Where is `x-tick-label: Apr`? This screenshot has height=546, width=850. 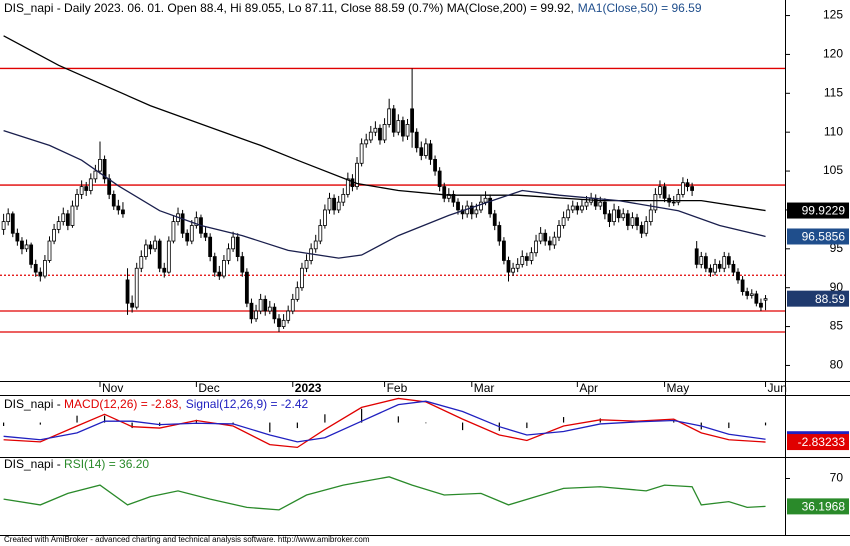
x-tick-label: Apr is located at coordinates (588, 388).